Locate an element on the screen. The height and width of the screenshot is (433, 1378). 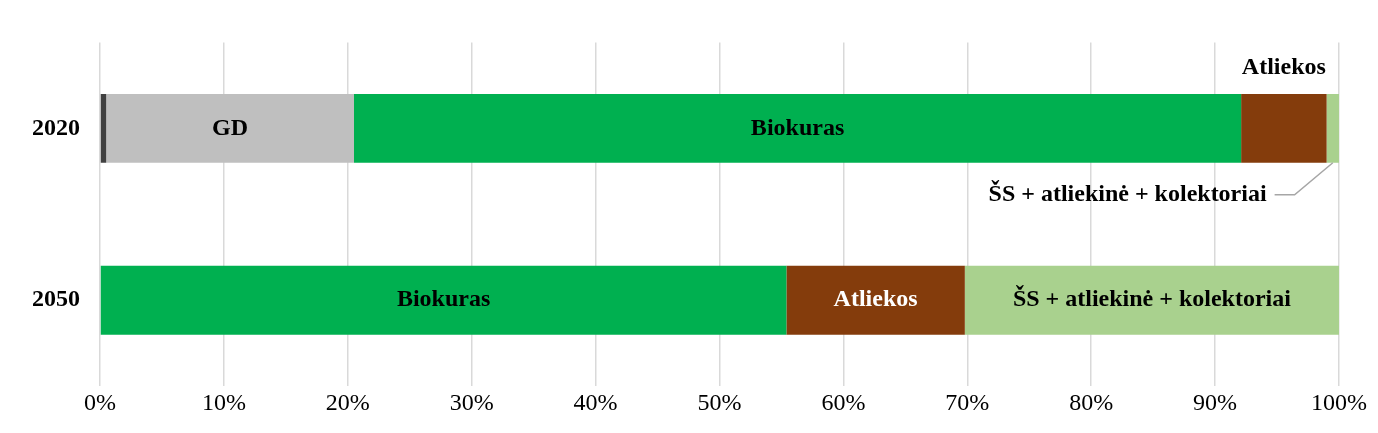
series-label: Biokuras is located at coordinates (443, 298).